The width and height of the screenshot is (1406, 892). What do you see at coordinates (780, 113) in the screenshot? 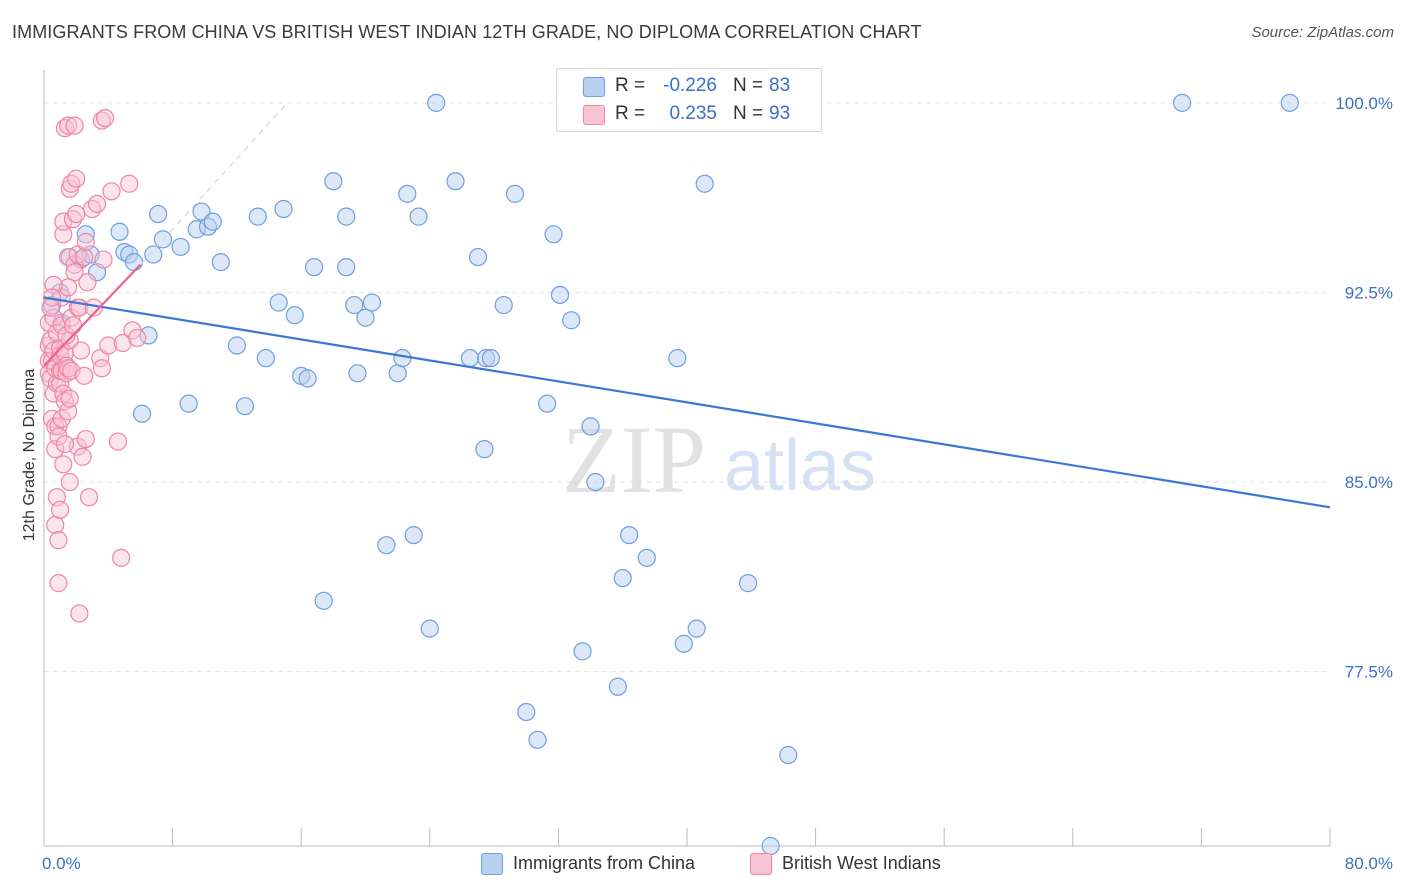
I see `n-value: 93` at bounding box center [780, 113].